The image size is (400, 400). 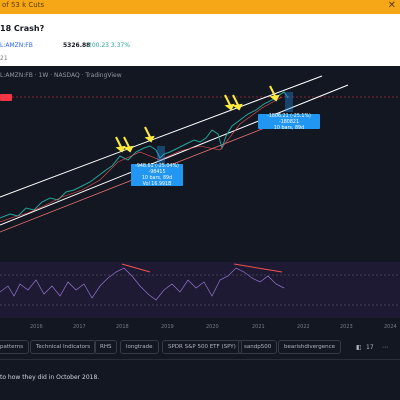 What do you see at coordinates (303, 327) in the screenshot?
I see `x-tick: 2022` at bounding box center [303, 327].